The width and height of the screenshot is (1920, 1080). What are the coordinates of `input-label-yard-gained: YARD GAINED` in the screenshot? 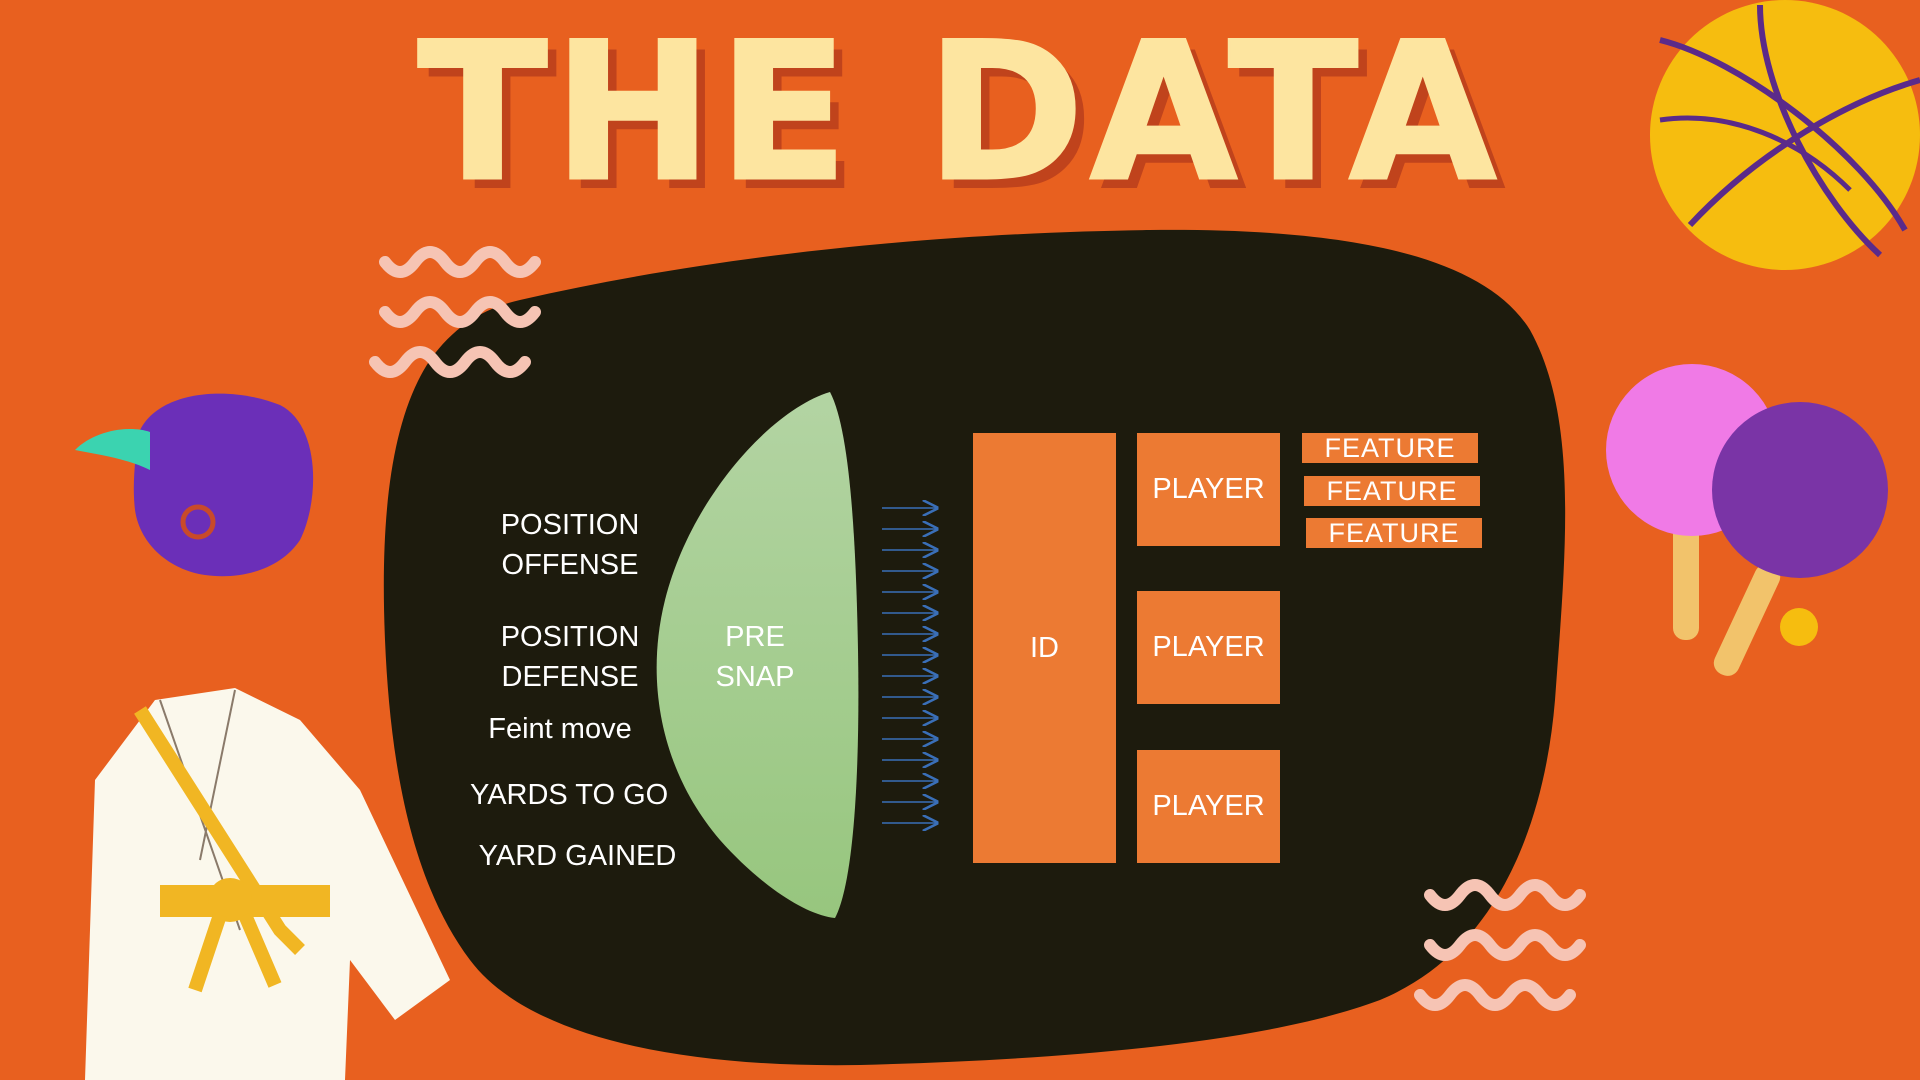 It's located at (577, 856).